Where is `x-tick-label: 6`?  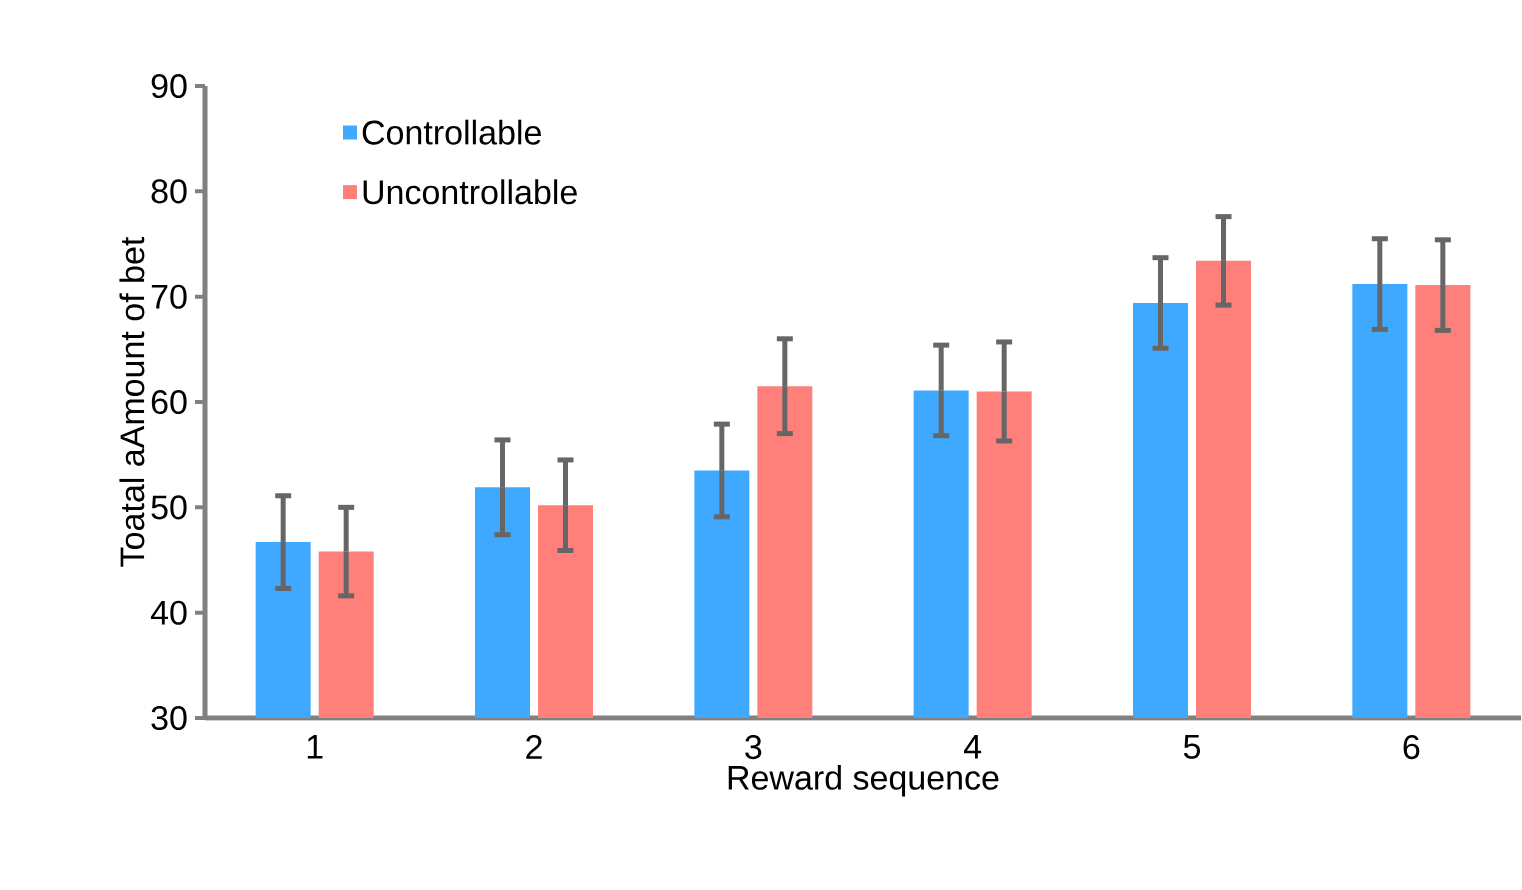 x-tick-label: 6 is located at coordinates (1411, 747).